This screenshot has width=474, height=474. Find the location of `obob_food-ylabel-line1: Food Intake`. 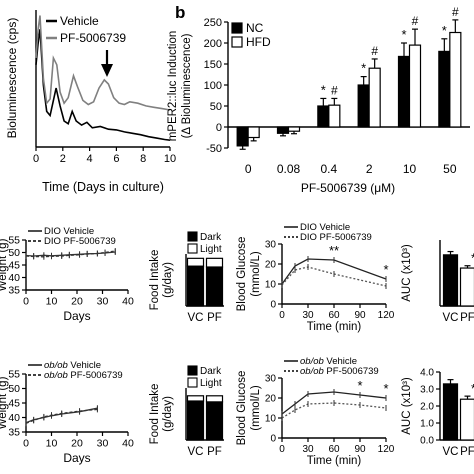

obob_food-ylabel-line1: Food Intake is located at coordinates (155, 414).